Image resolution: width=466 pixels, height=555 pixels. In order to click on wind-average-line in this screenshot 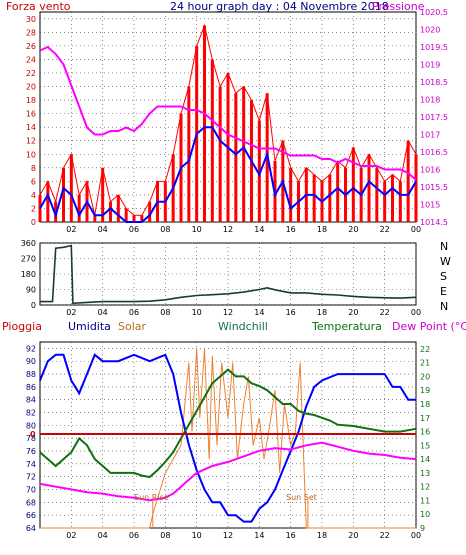, I will do `click(228, 174)`.